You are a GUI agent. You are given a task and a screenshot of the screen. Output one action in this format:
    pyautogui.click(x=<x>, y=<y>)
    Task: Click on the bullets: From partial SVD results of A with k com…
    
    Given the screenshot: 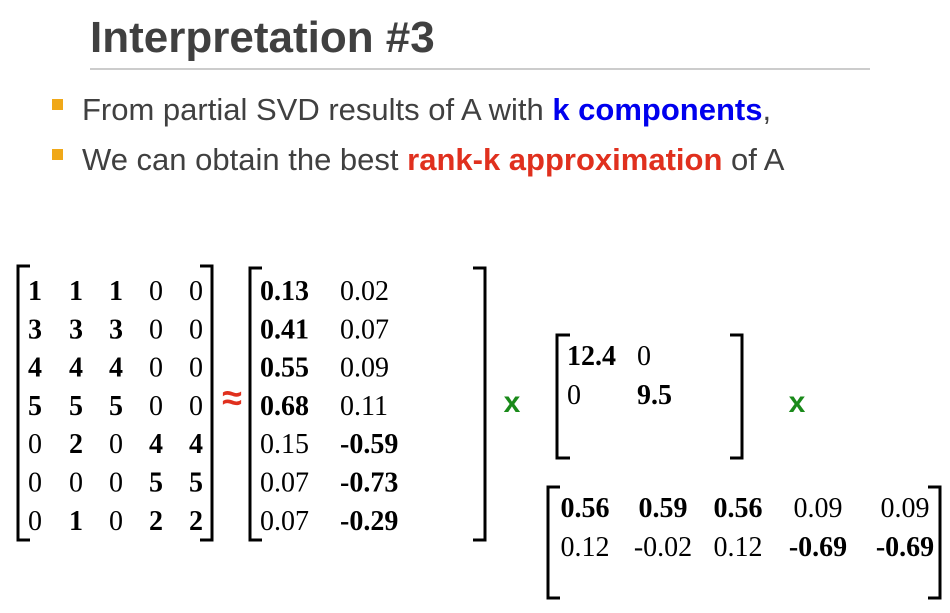 What is the action you would take?
    pyautogui.click(x=433, y=134)
    